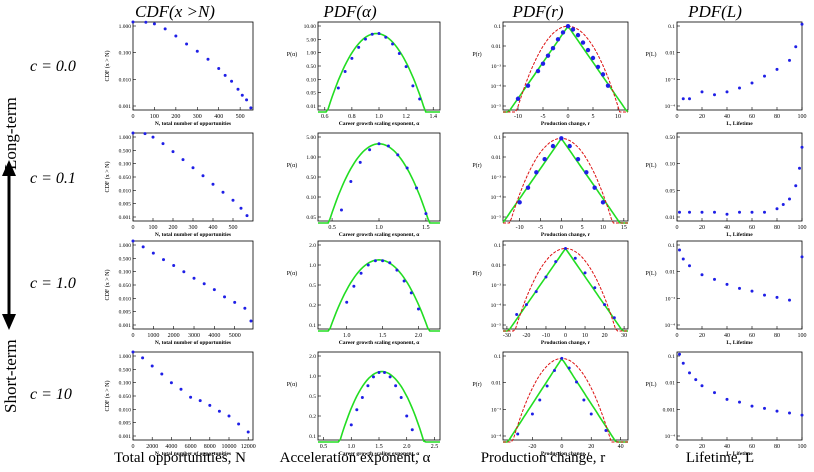 This screenshot has width=814, height=472. What do you see at coordinates (566, 235) in the screenshot?
I see `x-axis-label: Production change, r` at bounding box center [566, 235].